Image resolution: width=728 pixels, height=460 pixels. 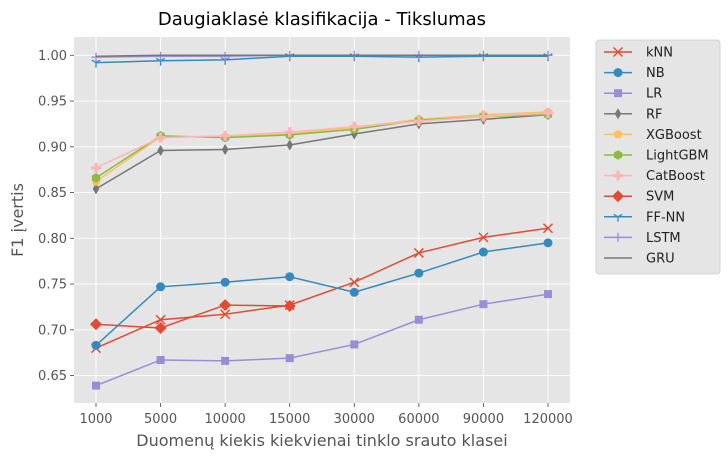 I want to click on y-tick-label: 0.70, so click(x=52, y=330).